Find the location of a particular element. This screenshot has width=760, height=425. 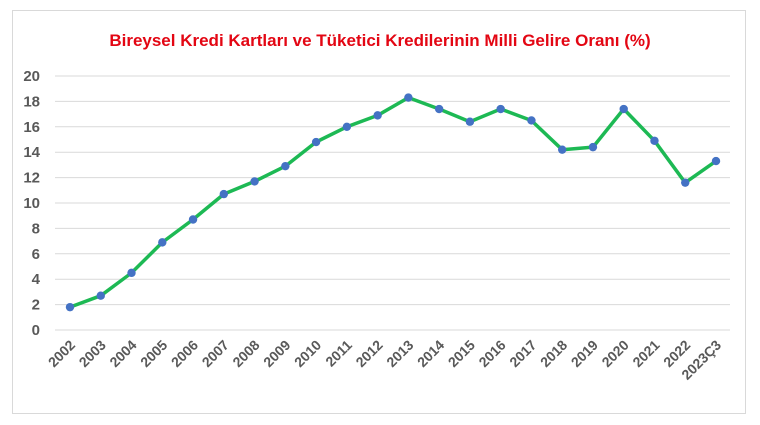

y-tick-label: 16 is located at coordinates (31, 127).